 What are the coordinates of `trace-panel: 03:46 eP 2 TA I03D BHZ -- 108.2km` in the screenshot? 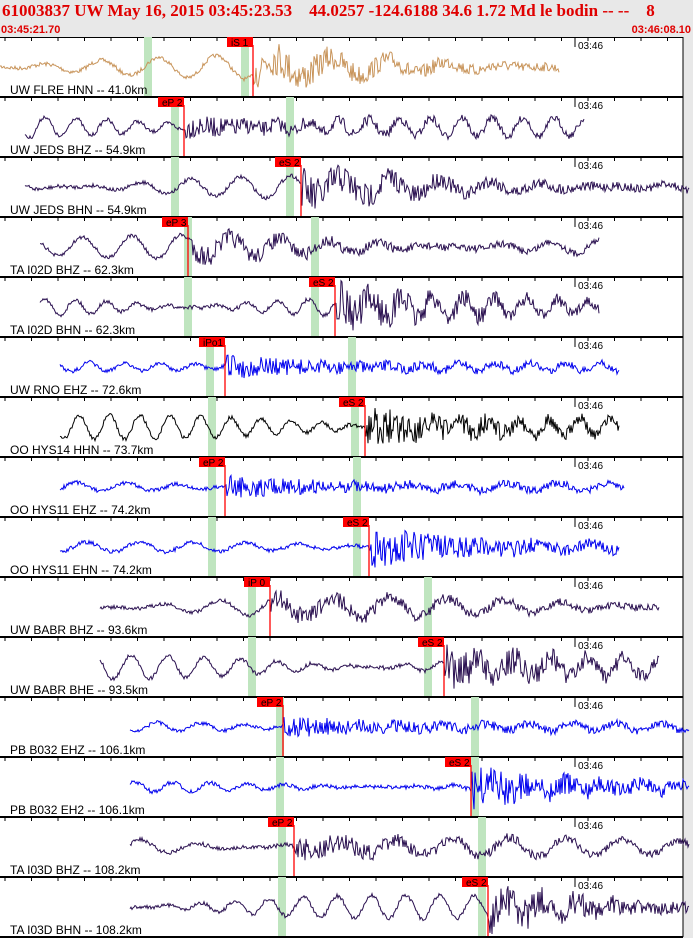 It's located at (345, 846).